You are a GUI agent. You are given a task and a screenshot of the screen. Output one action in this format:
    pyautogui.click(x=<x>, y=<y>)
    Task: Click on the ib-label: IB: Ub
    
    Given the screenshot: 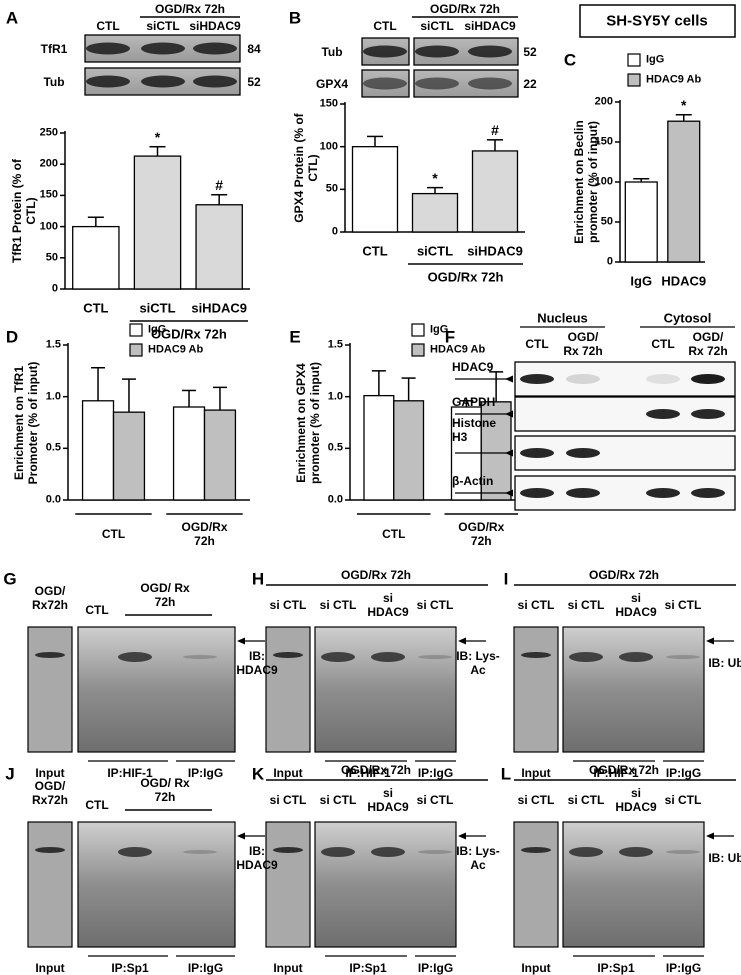 What is the action you would take?
    pyautogui.click(x=724, y=858)
    